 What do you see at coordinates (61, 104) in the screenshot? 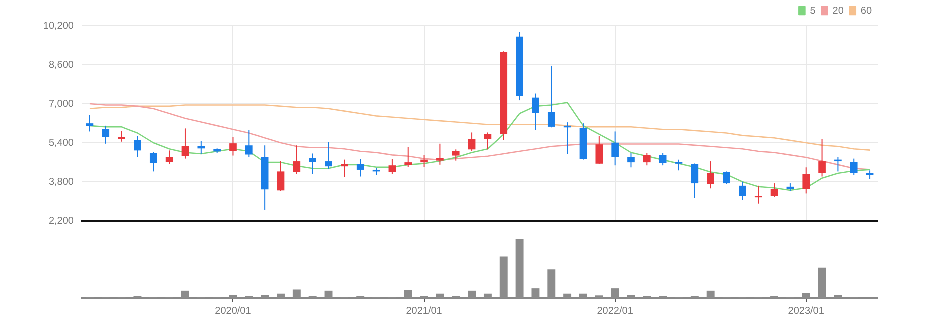
I see `y-tick-label: 7,000` at bounding box center [61, 104].